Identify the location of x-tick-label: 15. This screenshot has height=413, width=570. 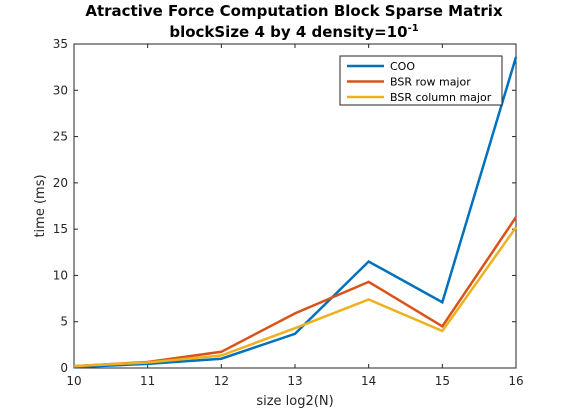
(442, 381).